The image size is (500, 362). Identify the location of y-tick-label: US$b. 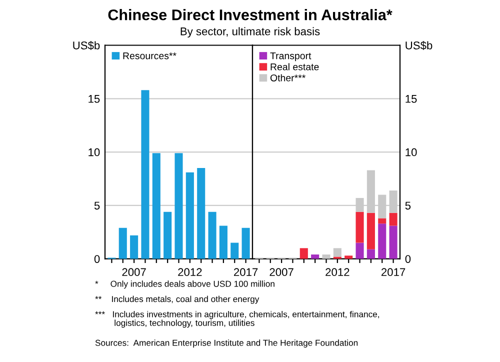
(86, 45).